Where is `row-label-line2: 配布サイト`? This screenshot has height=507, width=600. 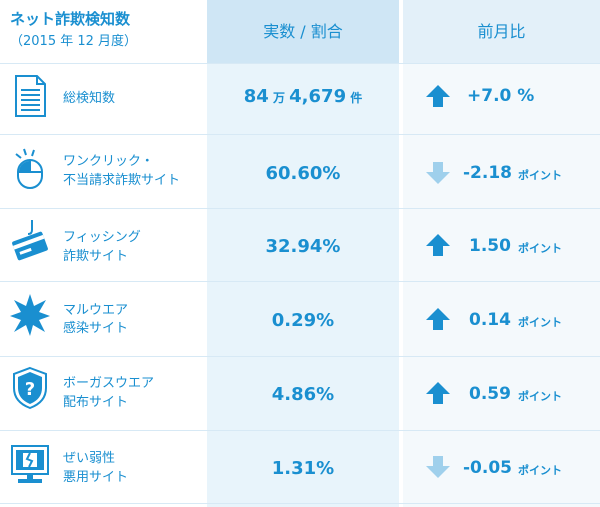
row-label-line2: 配布サイト is located at coordinates (96, 402).